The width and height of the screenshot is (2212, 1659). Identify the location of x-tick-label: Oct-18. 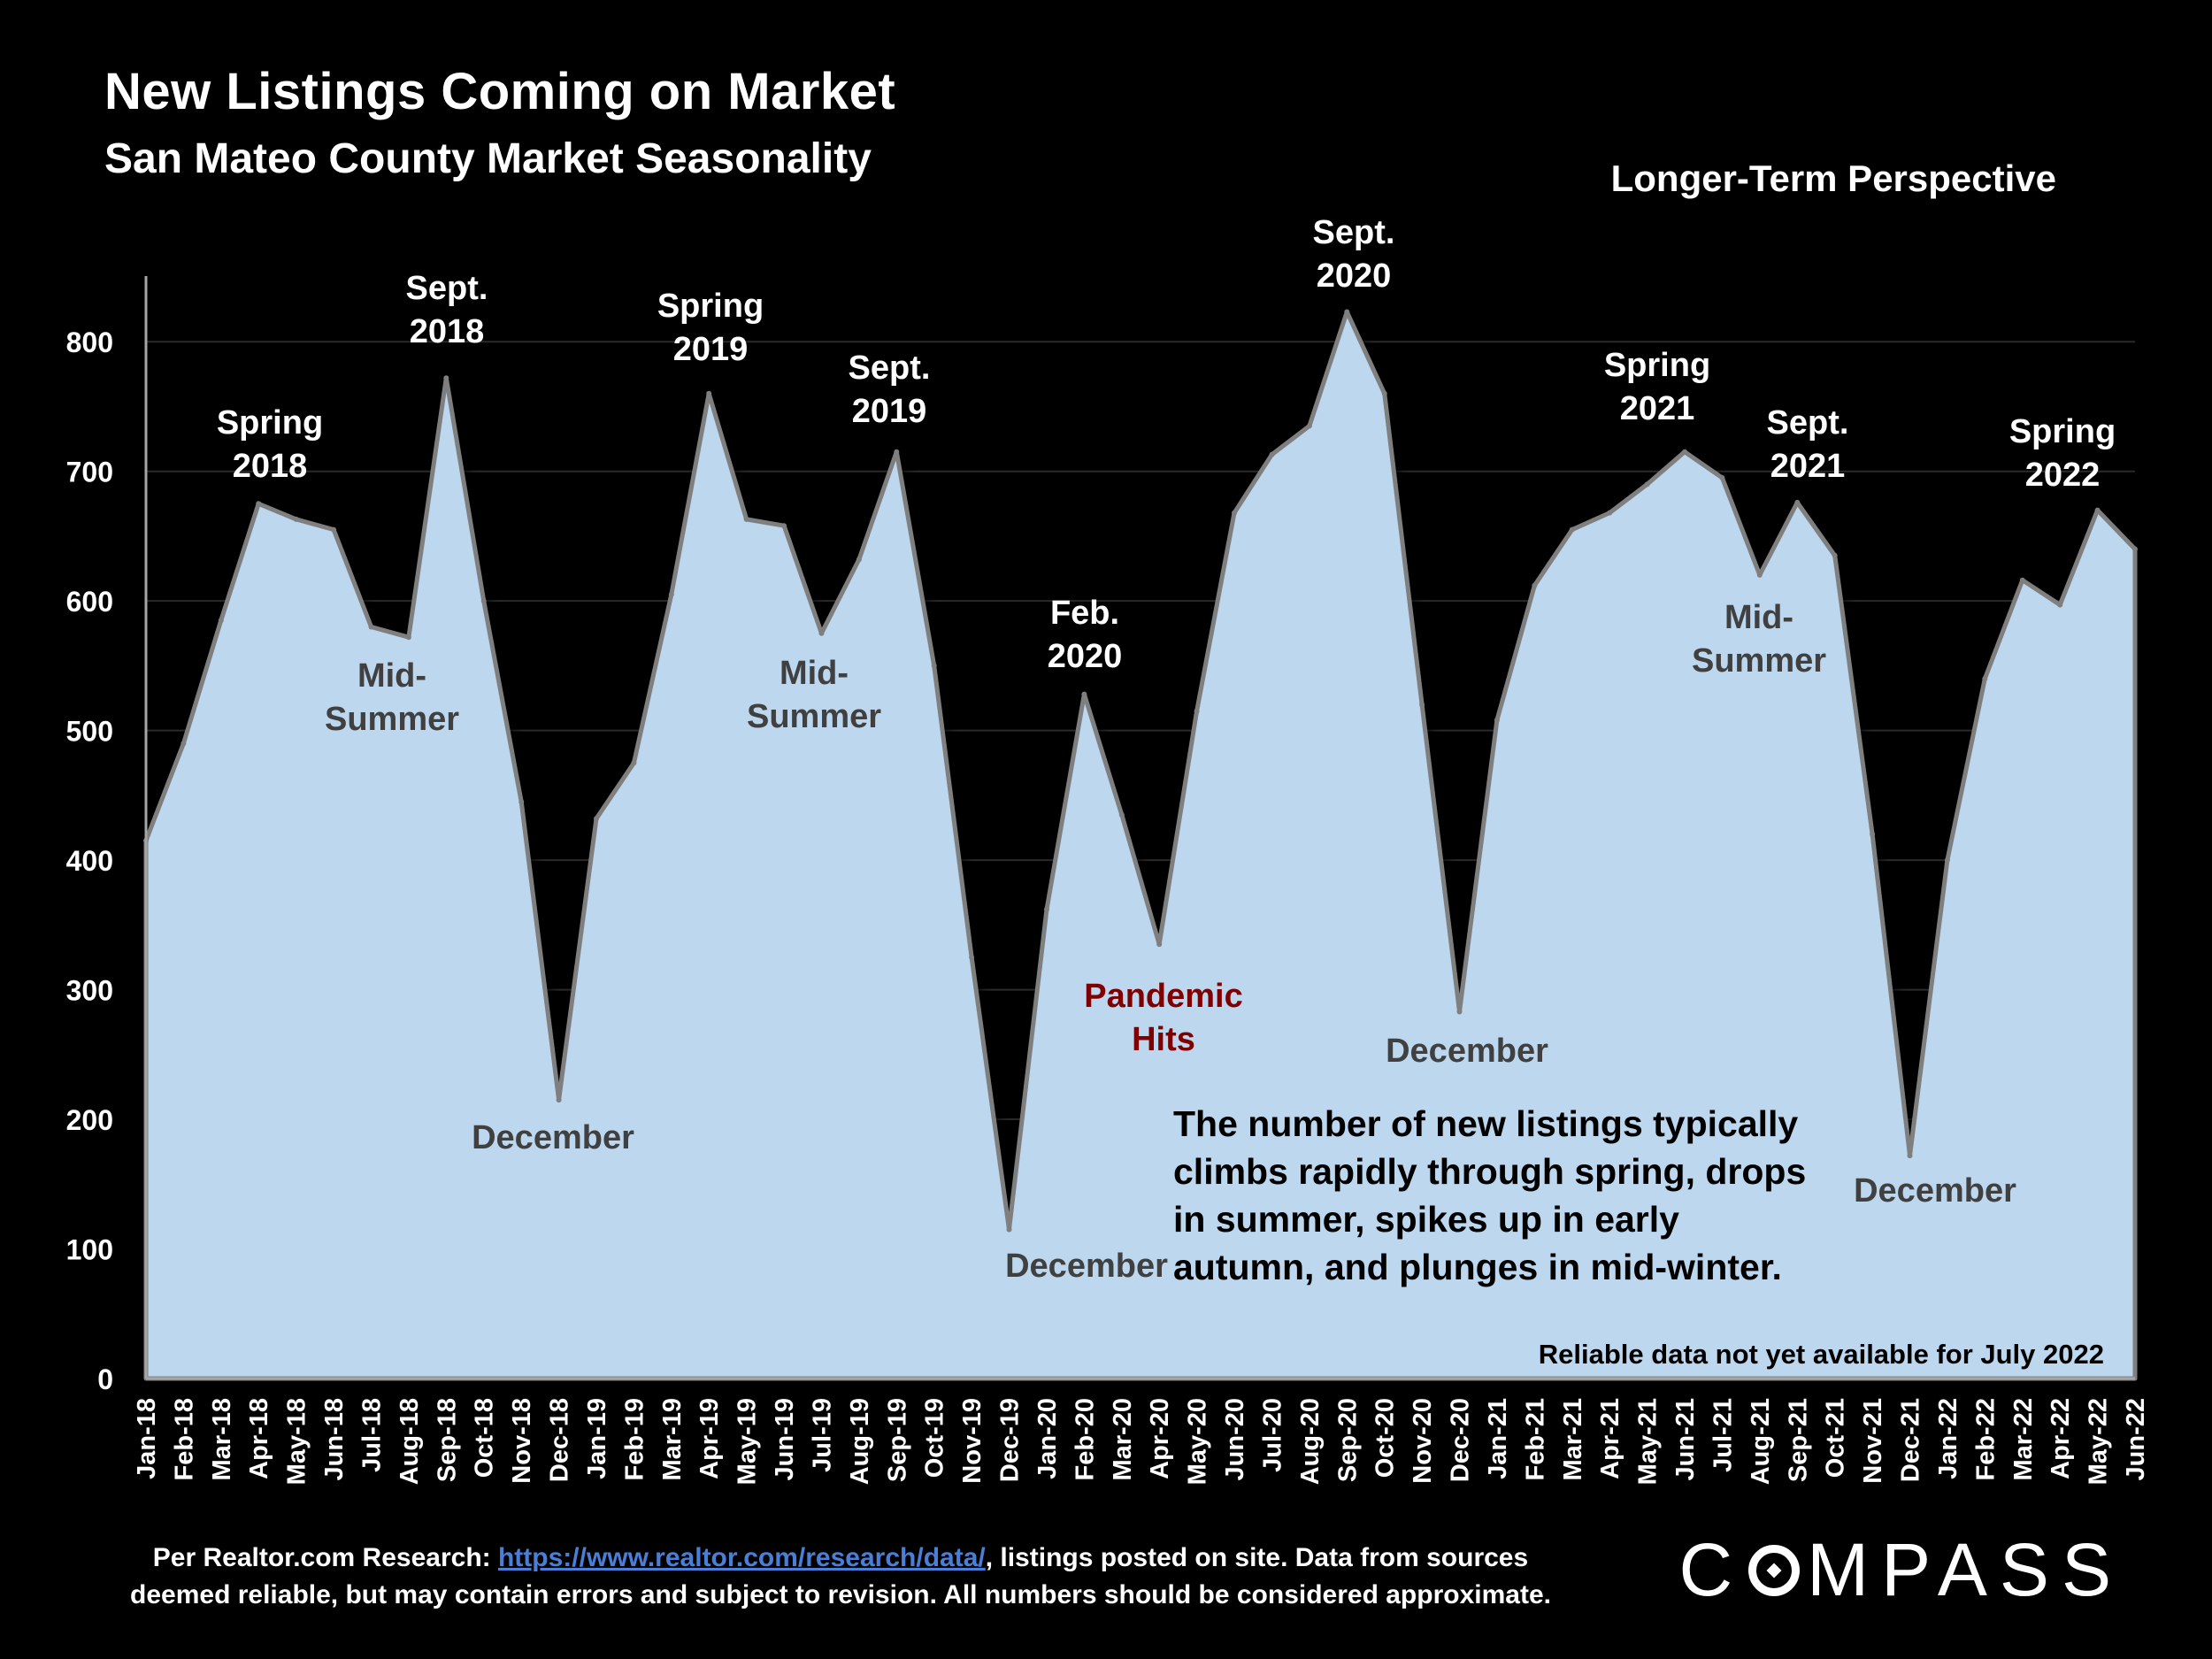
(485, 1438).